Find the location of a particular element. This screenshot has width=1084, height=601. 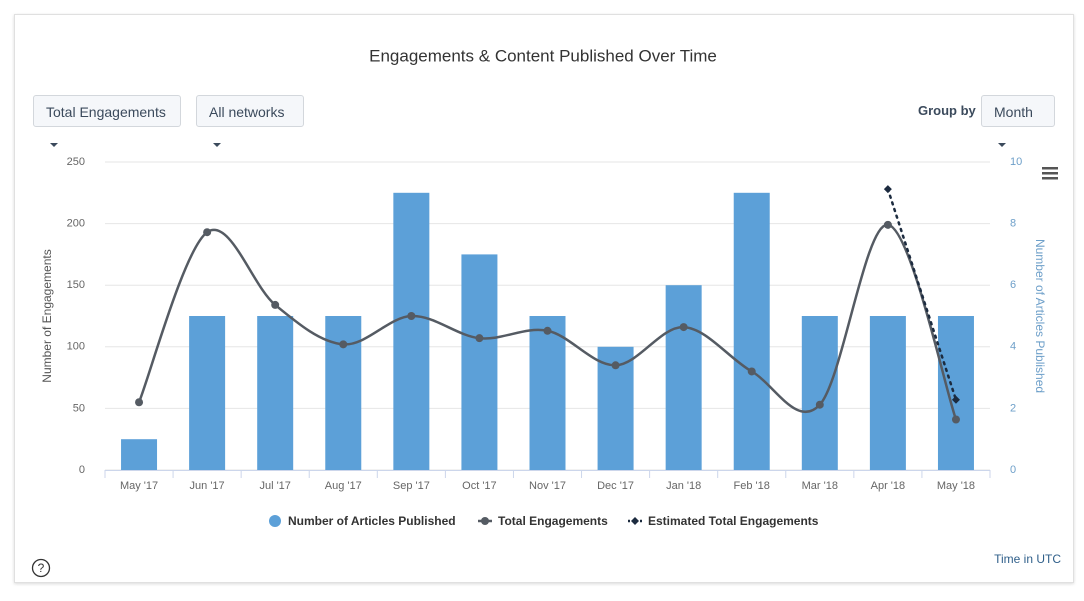

y-tick-label: 0 is located at coordinates (82, 470).